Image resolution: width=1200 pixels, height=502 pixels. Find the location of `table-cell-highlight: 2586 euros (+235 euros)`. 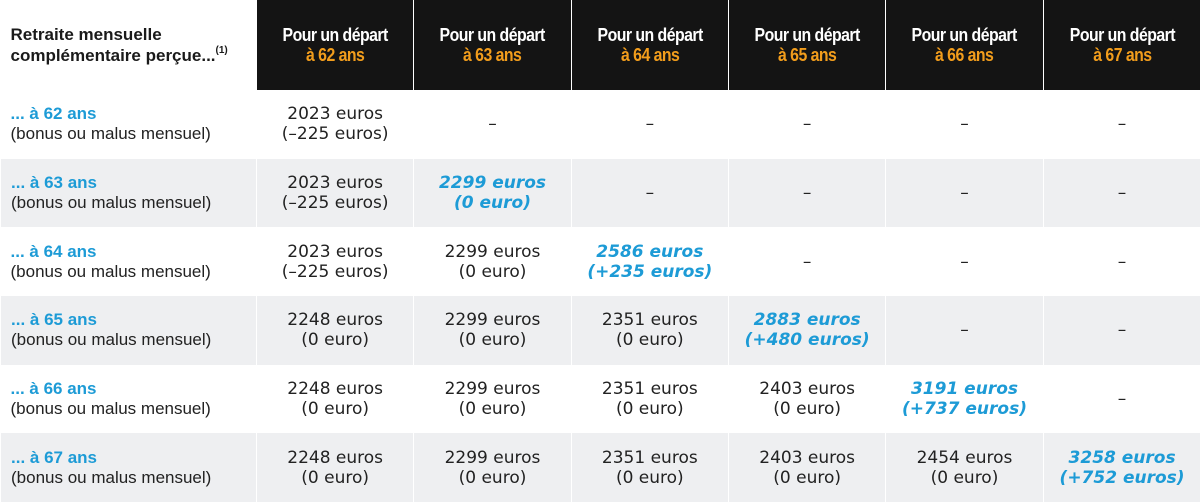

table-cell-highlight: 2586 euros (+235 euros) is located at coordinates (649, 261).